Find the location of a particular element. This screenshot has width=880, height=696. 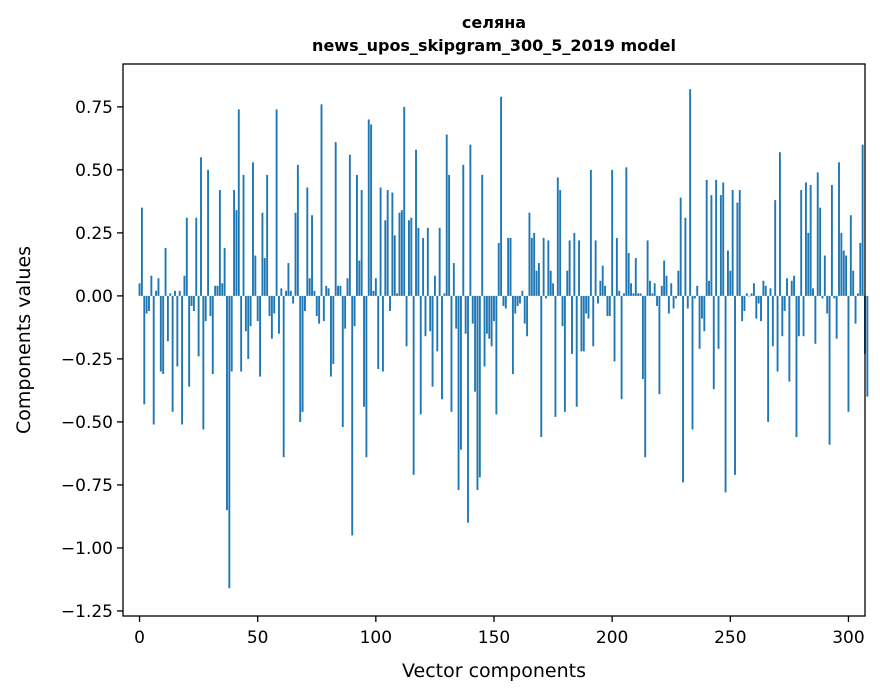

y-tick-label: −0.50 is located at coordinates (87, 423).